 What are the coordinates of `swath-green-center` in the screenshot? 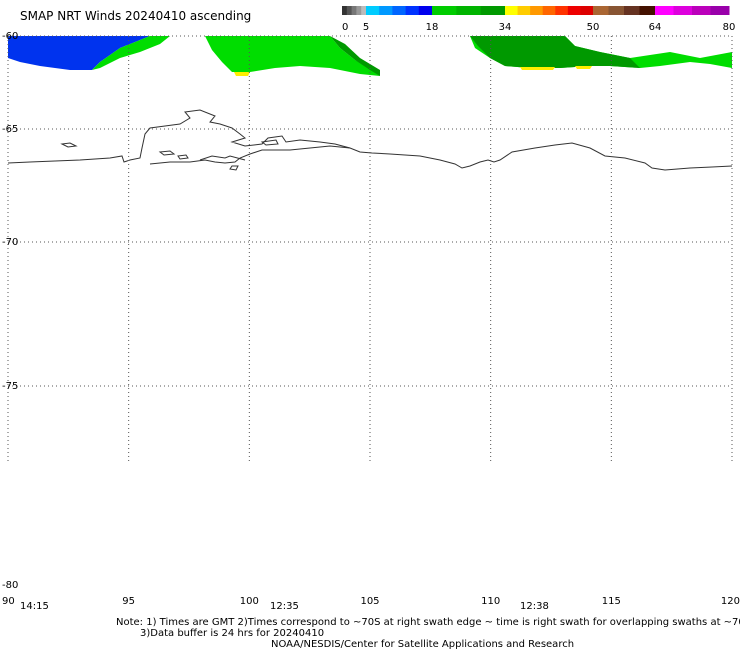 It's located at (292, 56).